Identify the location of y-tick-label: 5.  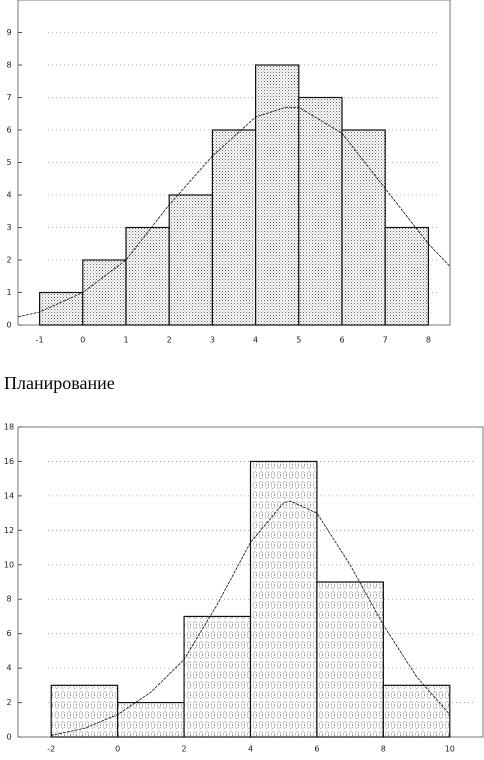
(8, 162).